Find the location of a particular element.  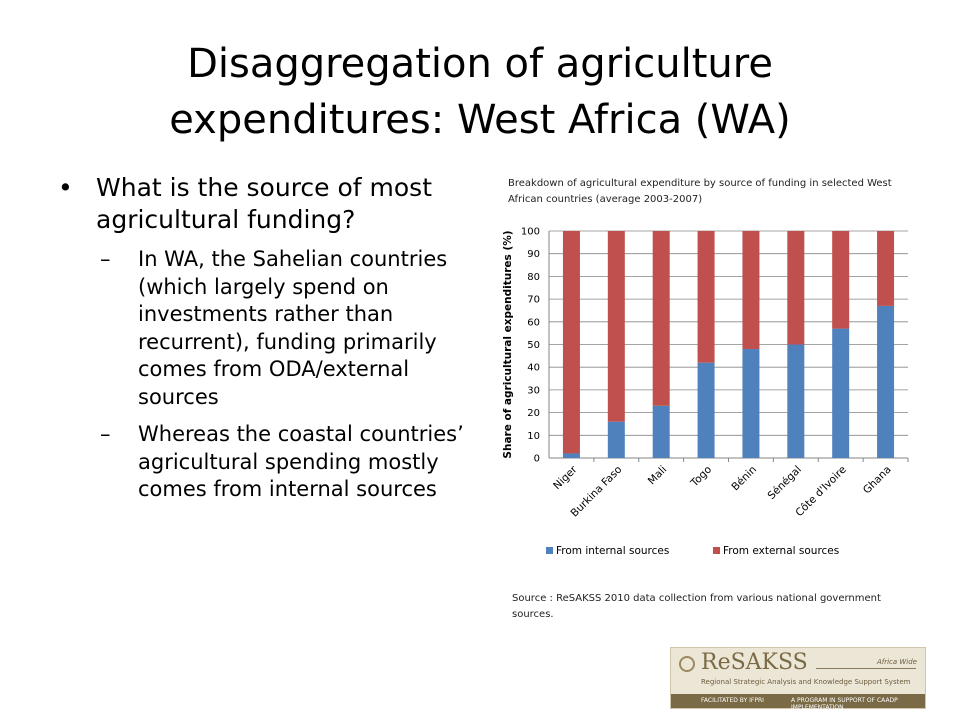

y-tick-label: 40 is located at coordinates (533, 368).